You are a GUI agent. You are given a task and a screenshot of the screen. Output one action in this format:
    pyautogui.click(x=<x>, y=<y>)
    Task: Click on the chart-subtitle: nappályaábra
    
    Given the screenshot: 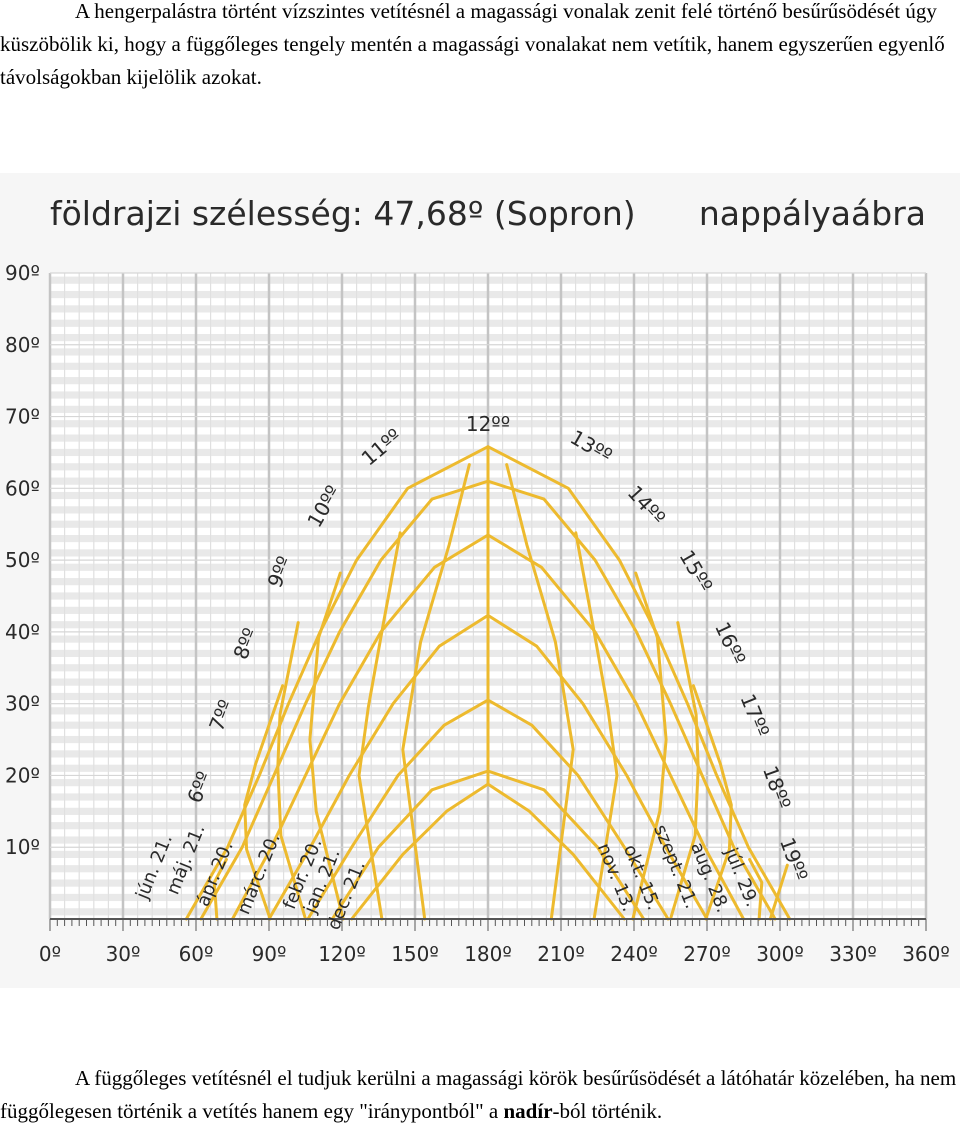 What is the action you would take?
    pyautogui.click(x=812, y=213)
    